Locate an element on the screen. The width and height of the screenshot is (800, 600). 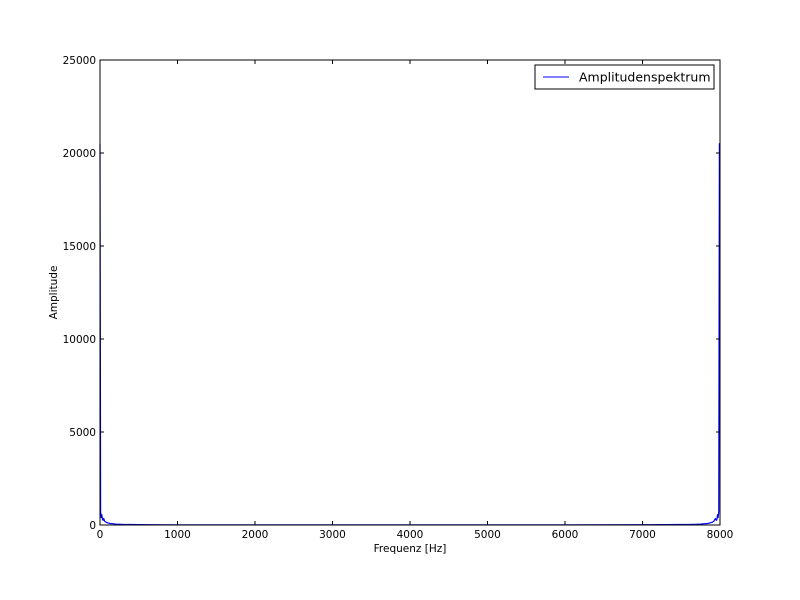
legend: Amplitudenspektrum is located at coordinates (624, 77).